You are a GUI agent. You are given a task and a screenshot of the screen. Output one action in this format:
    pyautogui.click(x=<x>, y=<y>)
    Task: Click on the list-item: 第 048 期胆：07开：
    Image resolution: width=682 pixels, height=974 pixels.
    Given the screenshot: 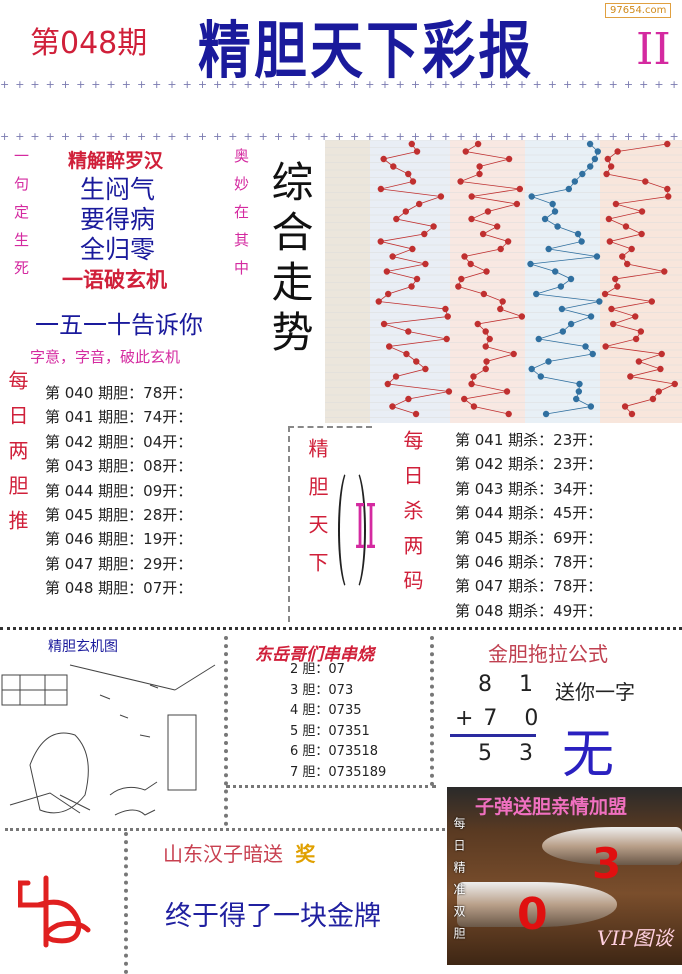 What is the action you would take?
    pyautogui.click(x=119, y=588)
    